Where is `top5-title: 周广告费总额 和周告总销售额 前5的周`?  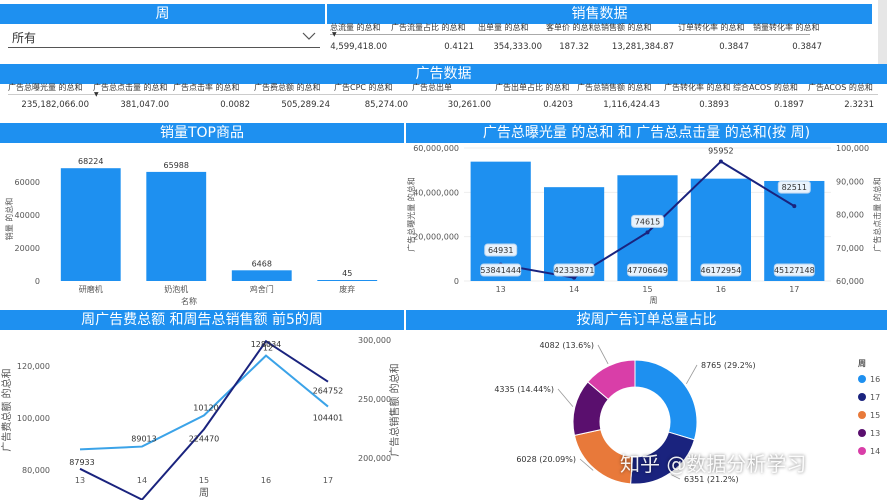 top5-title: 周广告费总额 和周告总销售额 前5的周 is located at coordinates (202, 320).